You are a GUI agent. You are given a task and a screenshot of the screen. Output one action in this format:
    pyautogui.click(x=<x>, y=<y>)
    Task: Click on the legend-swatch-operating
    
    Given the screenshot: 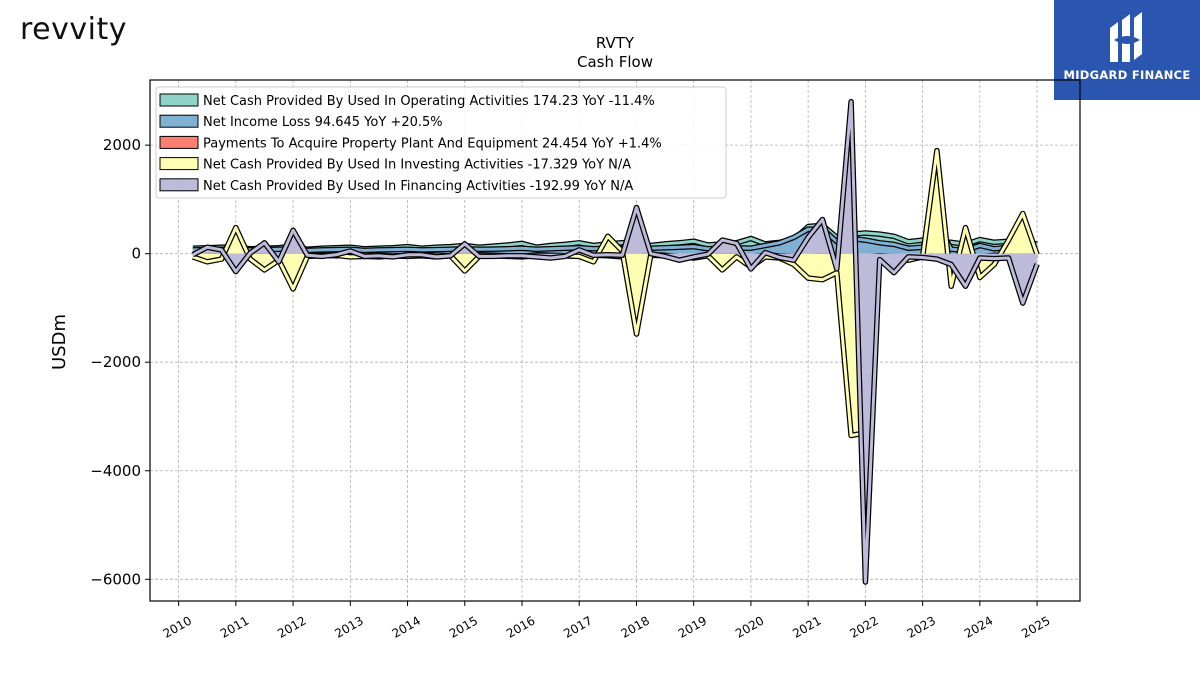 What is the action you would take?
    pyautogui.click(x=179, y=100)
    